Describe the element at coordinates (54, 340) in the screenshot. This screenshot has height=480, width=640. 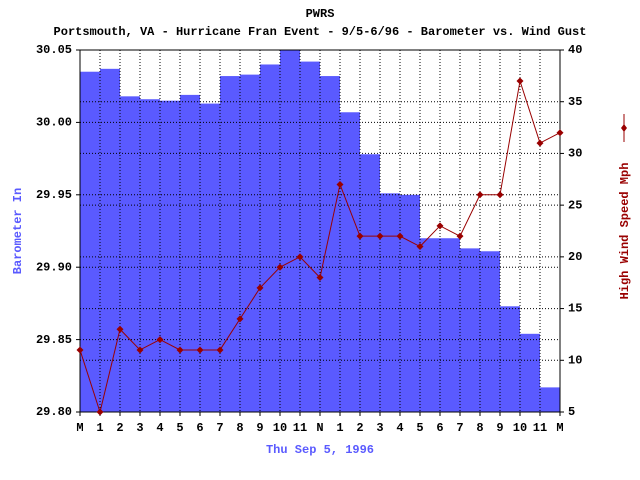
I see `y-tick-label: 29.85` at that location.